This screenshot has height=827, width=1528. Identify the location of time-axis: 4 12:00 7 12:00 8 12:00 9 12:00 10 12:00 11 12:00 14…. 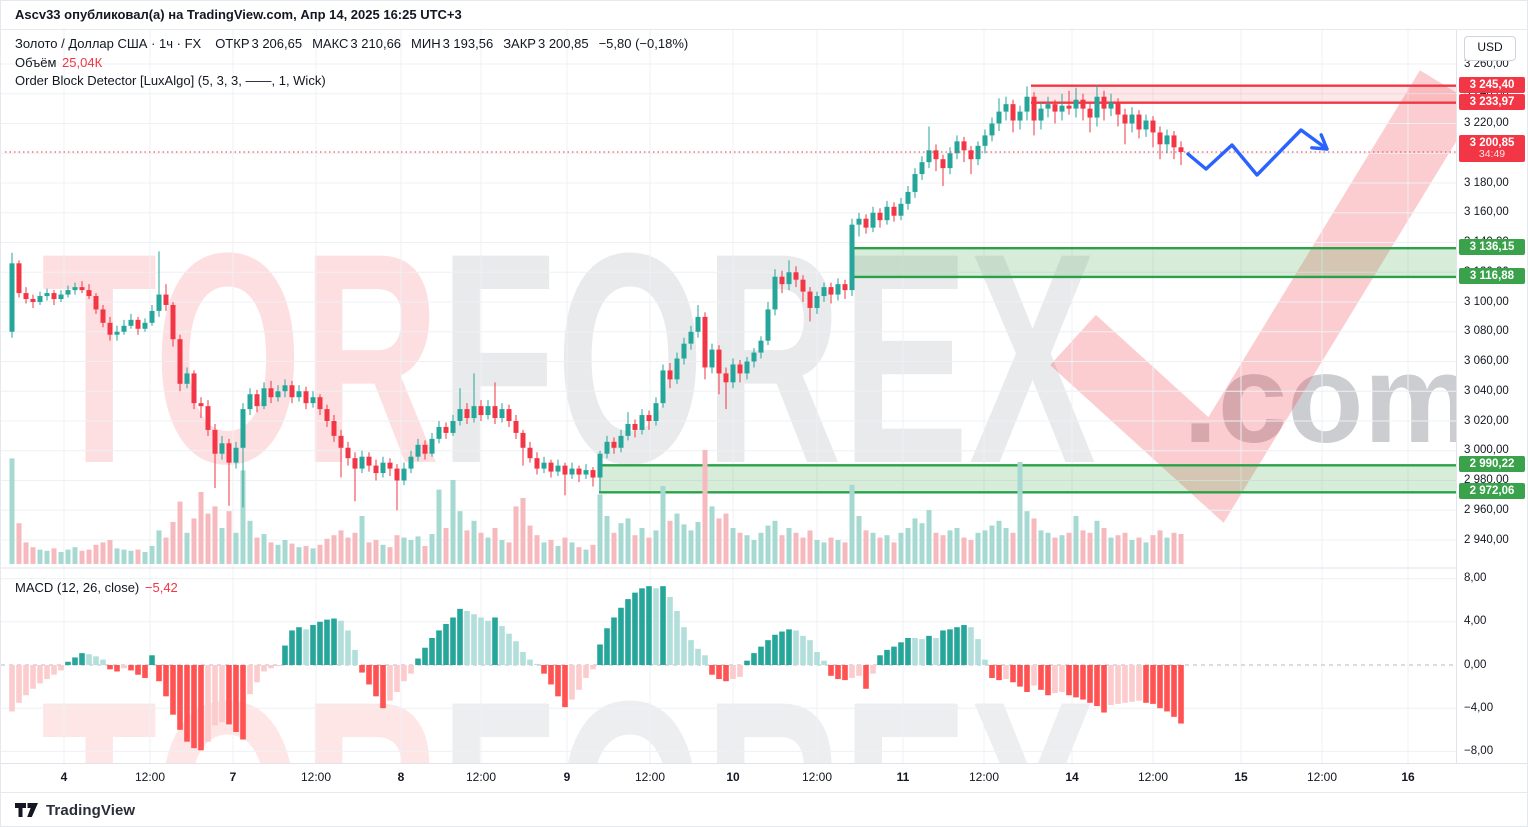
(764, 777).